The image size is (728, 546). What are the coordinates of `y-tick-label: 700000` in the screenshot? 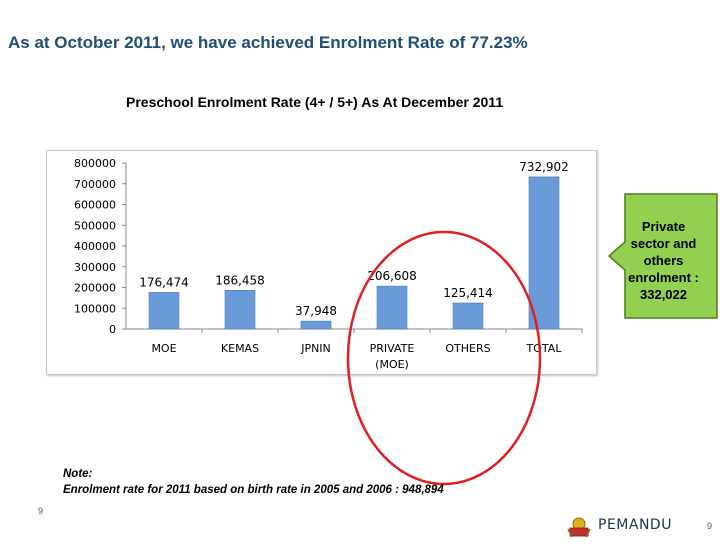 It's located at (95, 184).